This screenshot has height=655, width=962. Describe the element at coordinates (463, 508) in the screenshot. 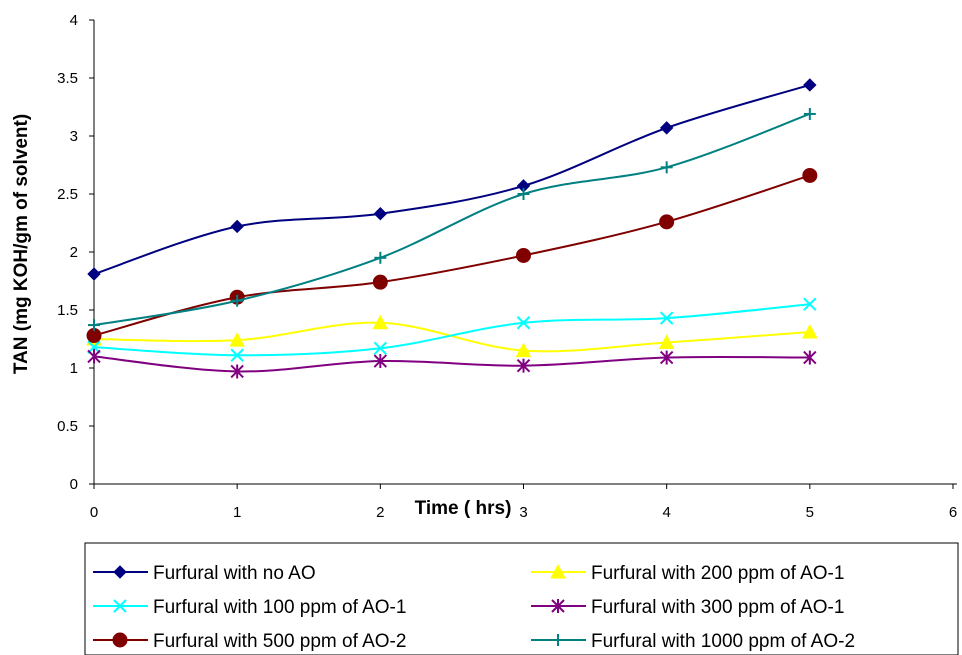

I see `x-axis-title: Time ( hrs)` at that location.